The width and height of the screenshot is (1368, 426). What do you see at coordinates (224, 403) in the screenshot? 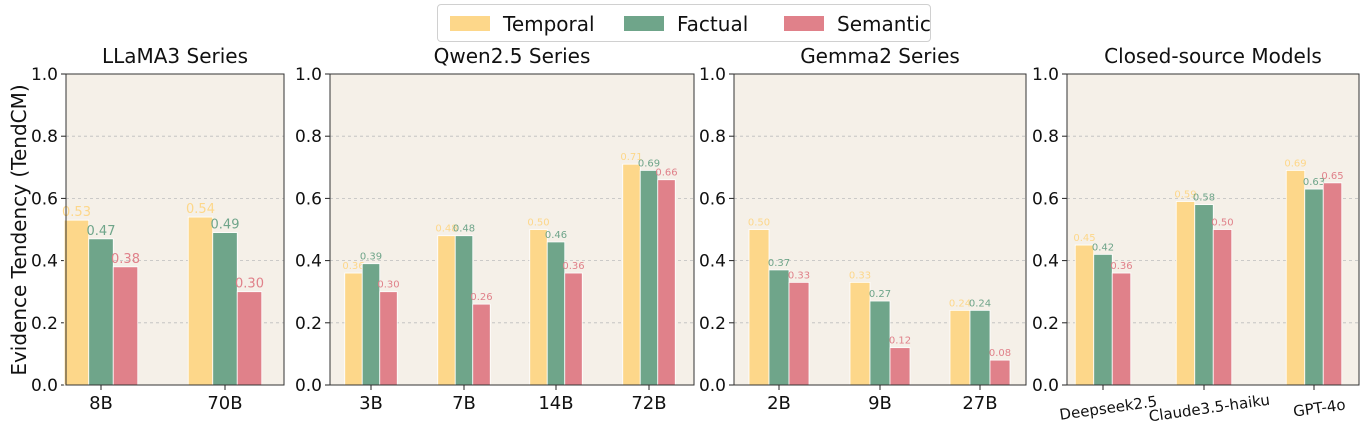
I see `x-tick-label: 70B` at bounding box center [224, 403].